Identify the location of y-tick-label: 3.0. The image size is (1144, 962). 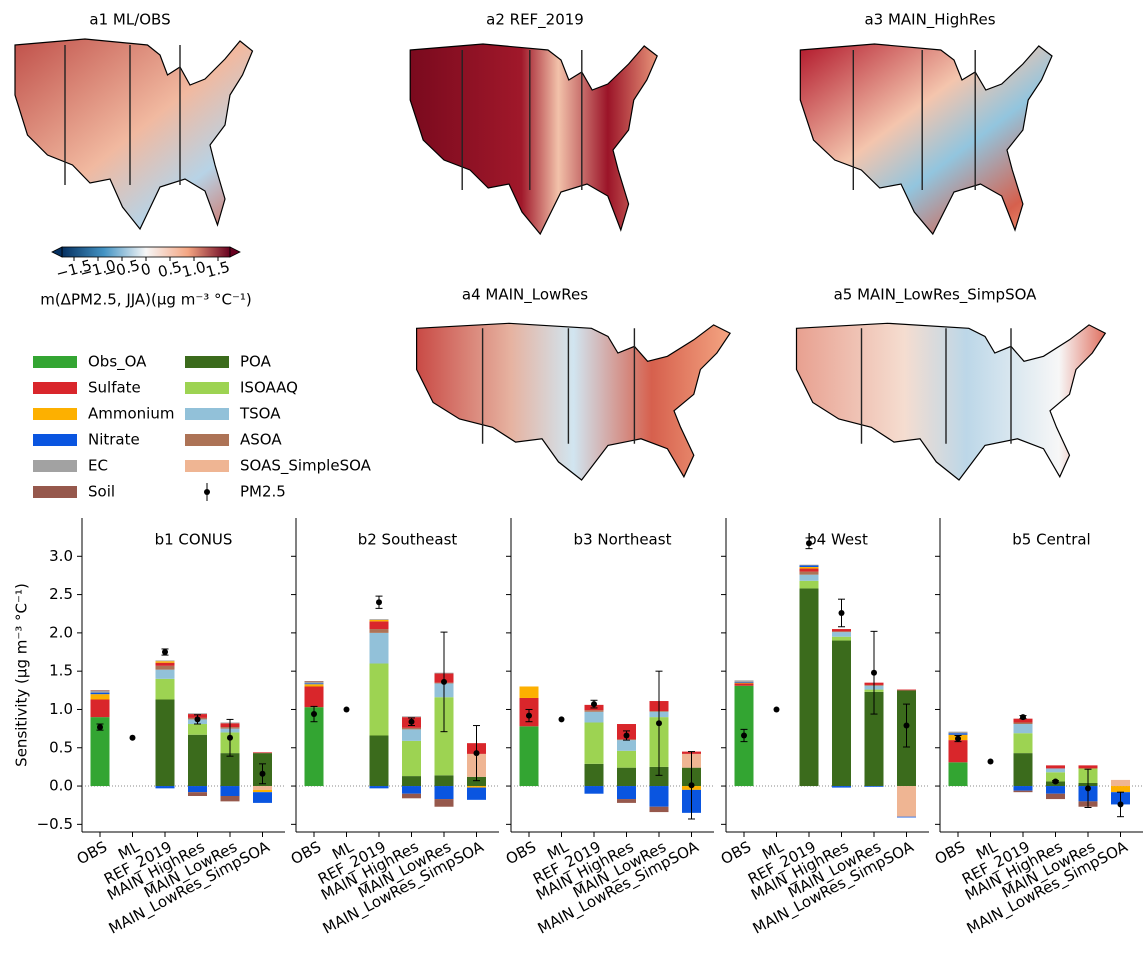
(61, 556).